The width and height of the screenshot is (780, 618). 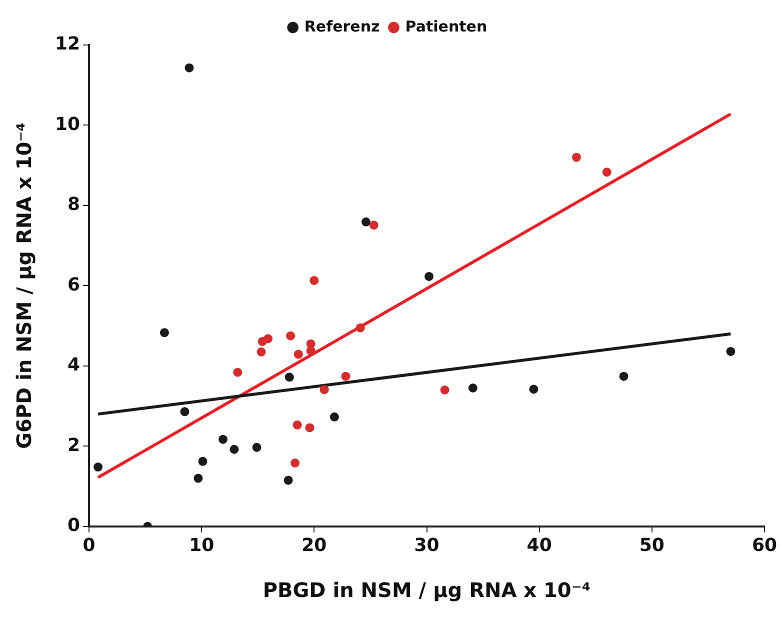 What do you see at coordinates (765, 545) in the screenshot?
I see `x-tick-label: 60` at bounding box center [765, 545].